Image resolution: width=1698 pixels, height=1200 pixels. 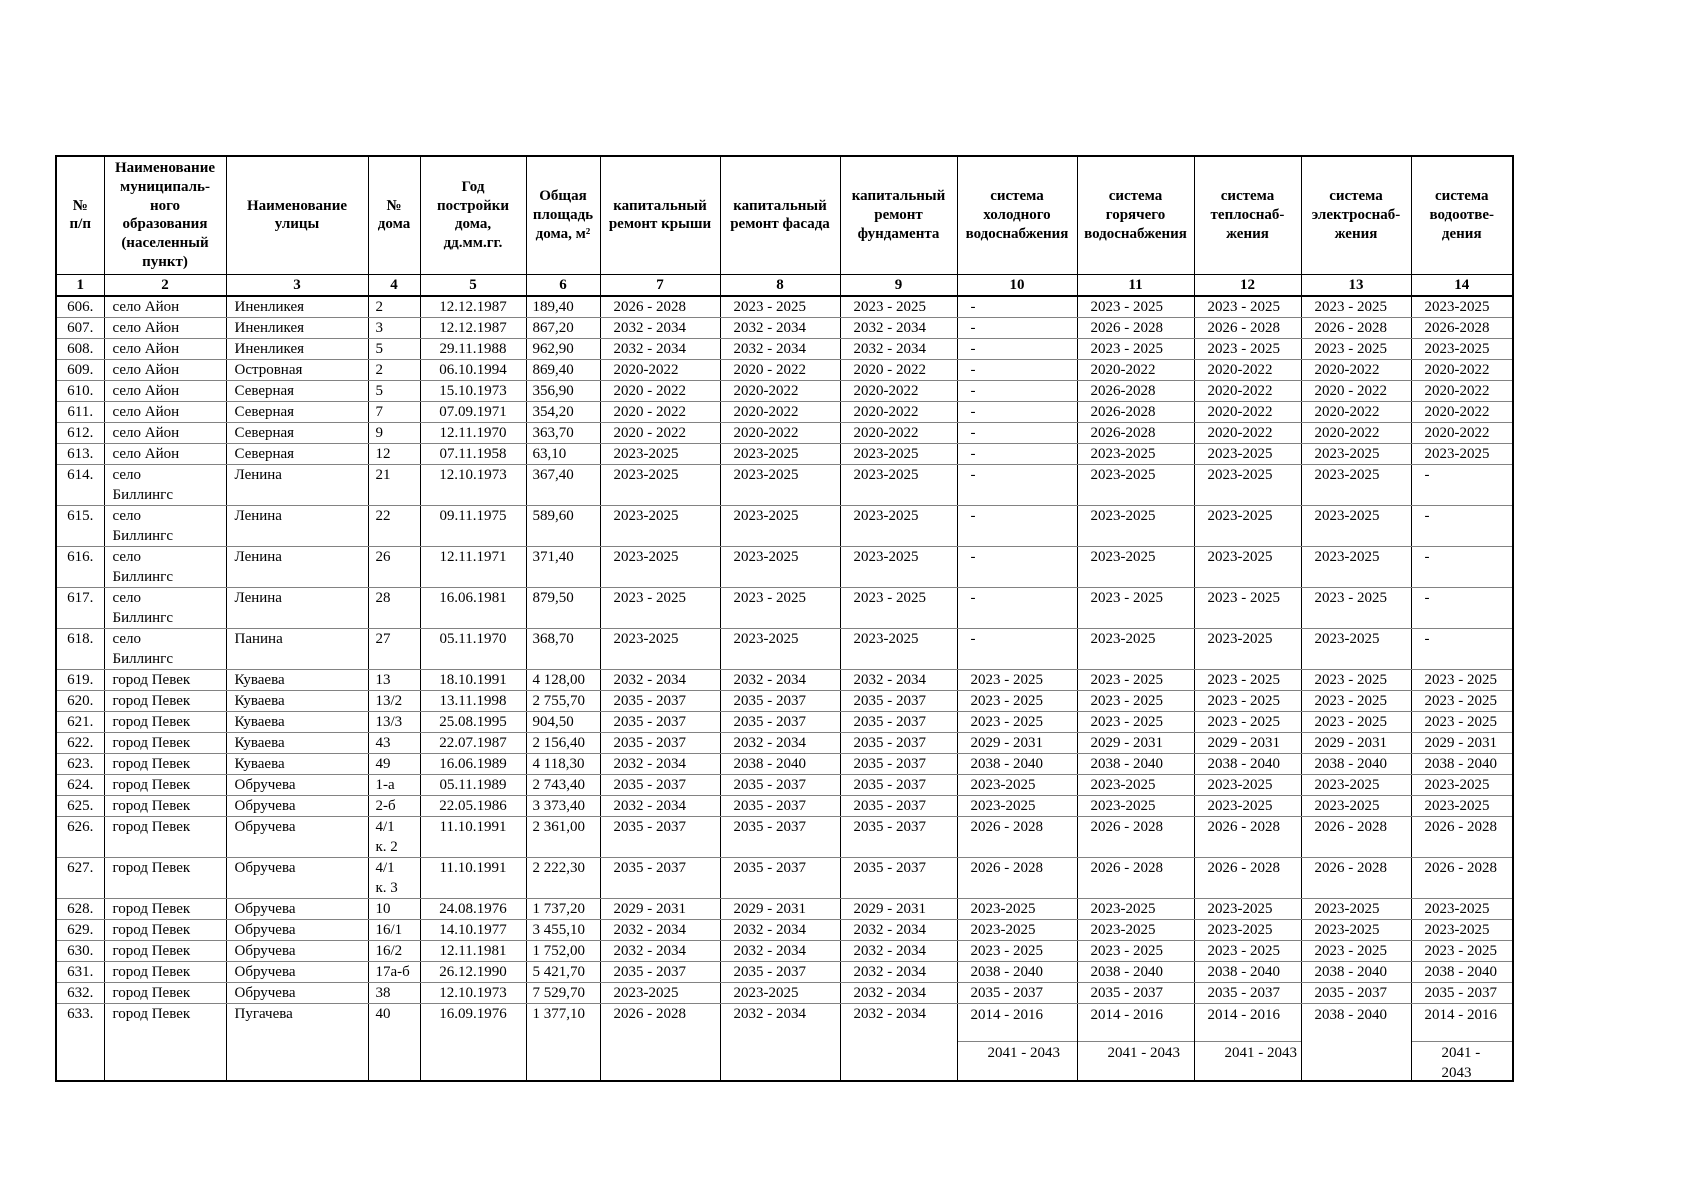 What do you see at coordinates (780, 764) in the screenshot?
I see `cell-col-8: 2038 - 2040` at bounding box center [780, 764].